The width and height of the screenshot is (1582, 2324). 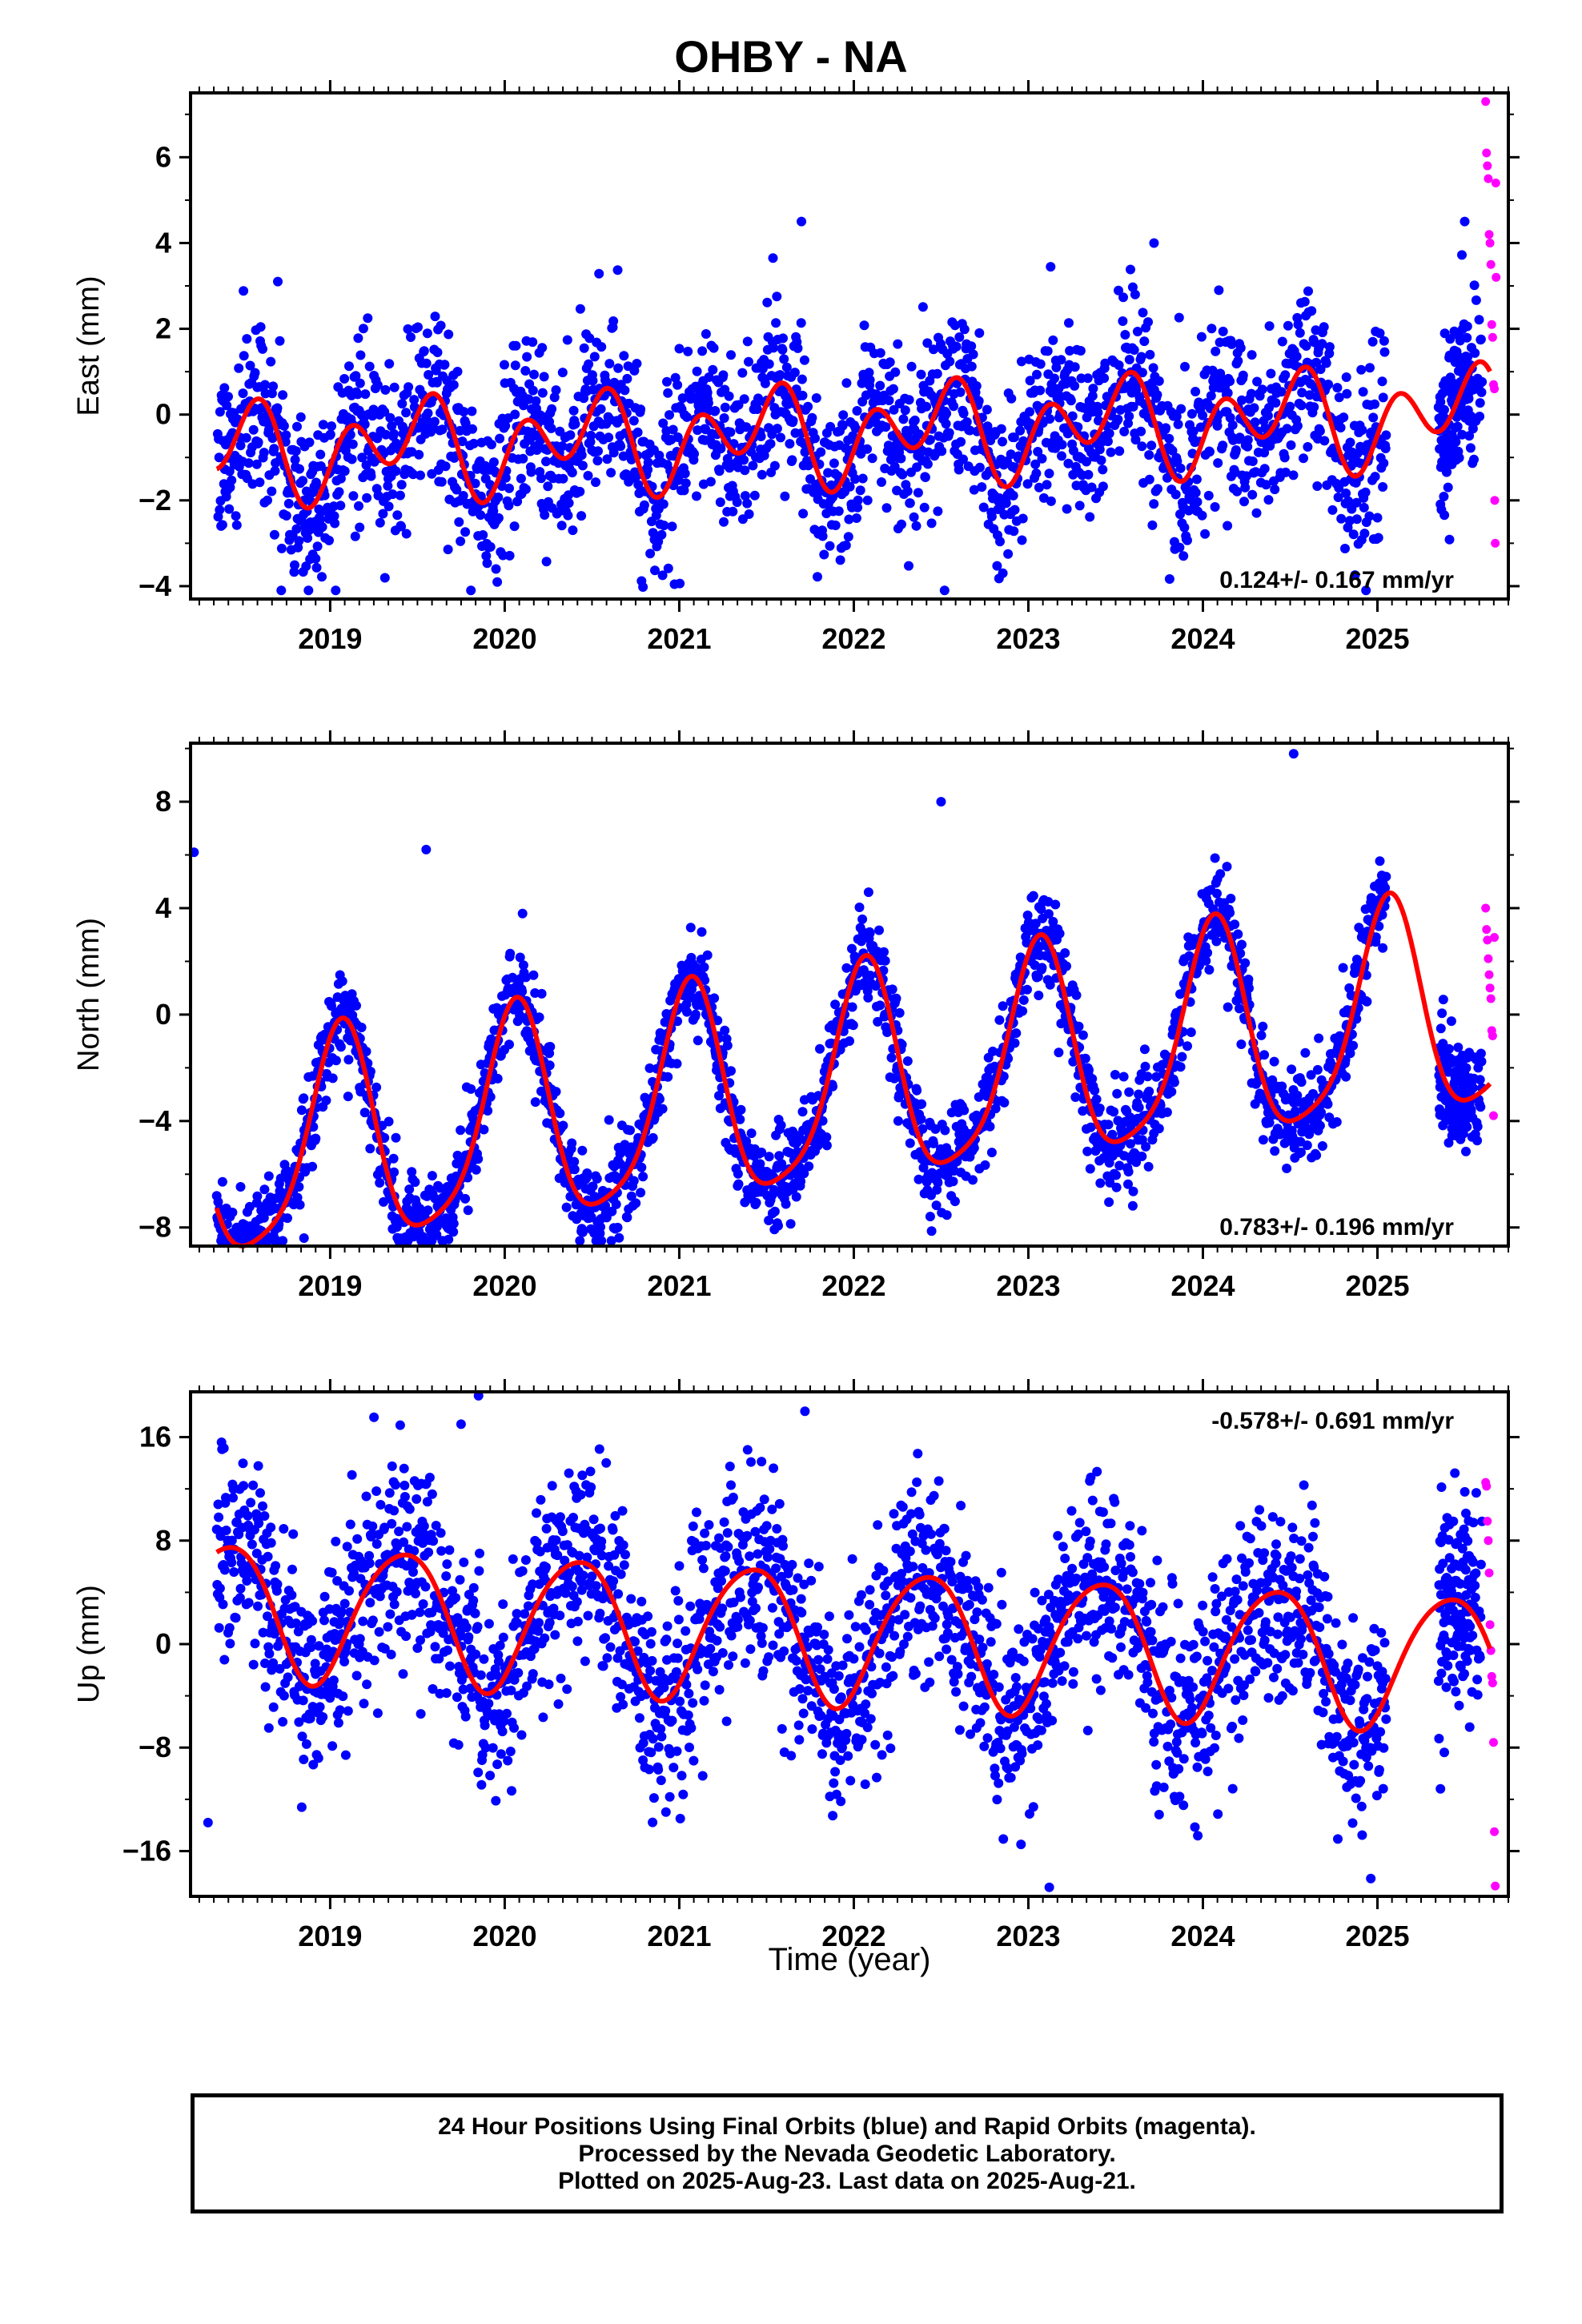 What do you see at coordinates (850, 406) in the screenshot?
I see `final-points-east` at bounding box center [850, 406].